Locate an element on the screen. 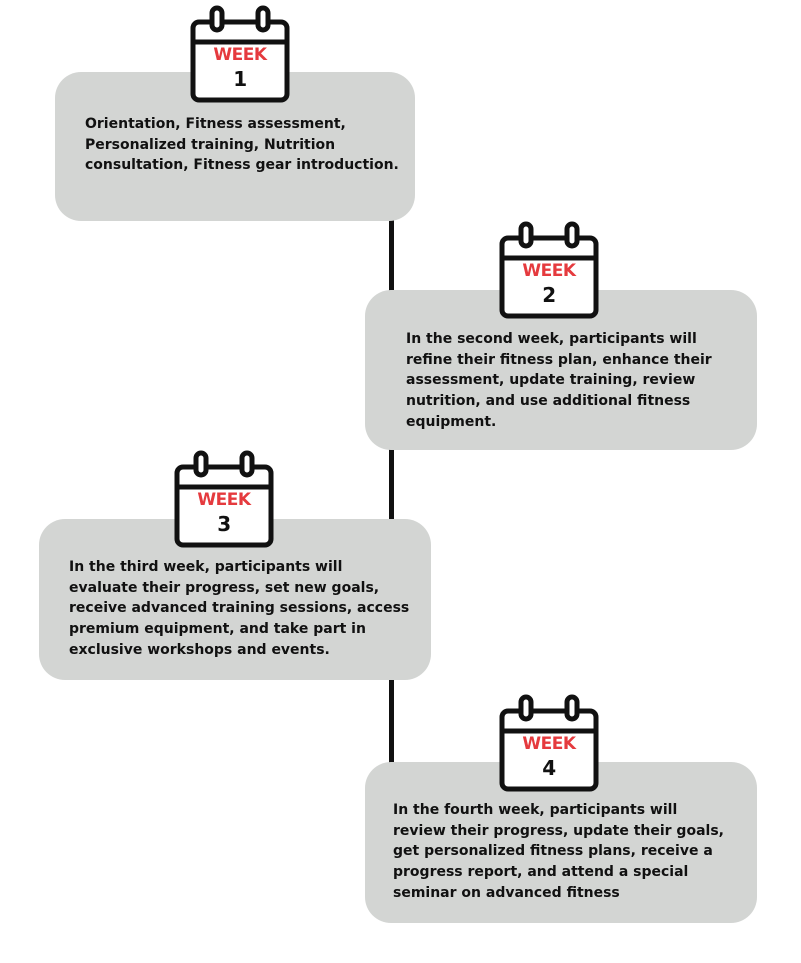 Image resolution: width=801 pixels, height=963 pixels. week-4-label: WEEK is located at coordinates (549, 744).